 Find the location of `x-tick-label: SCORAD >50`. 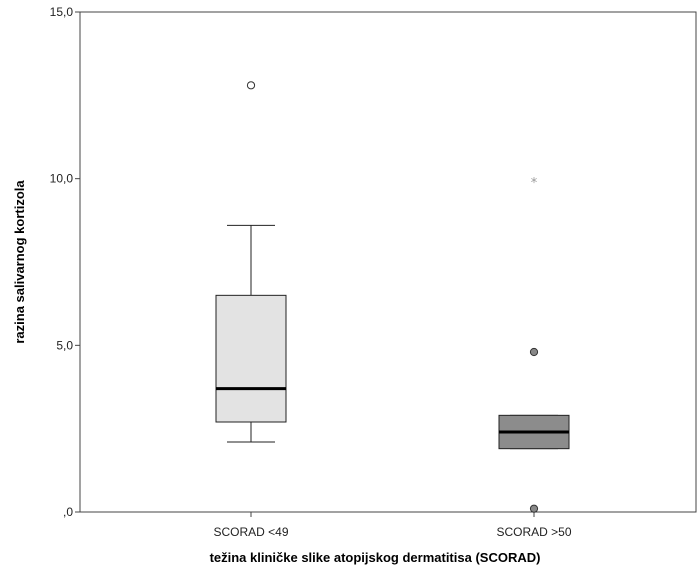

x-tick-label: SCORAD >50 is located at coordinates (533, 532).